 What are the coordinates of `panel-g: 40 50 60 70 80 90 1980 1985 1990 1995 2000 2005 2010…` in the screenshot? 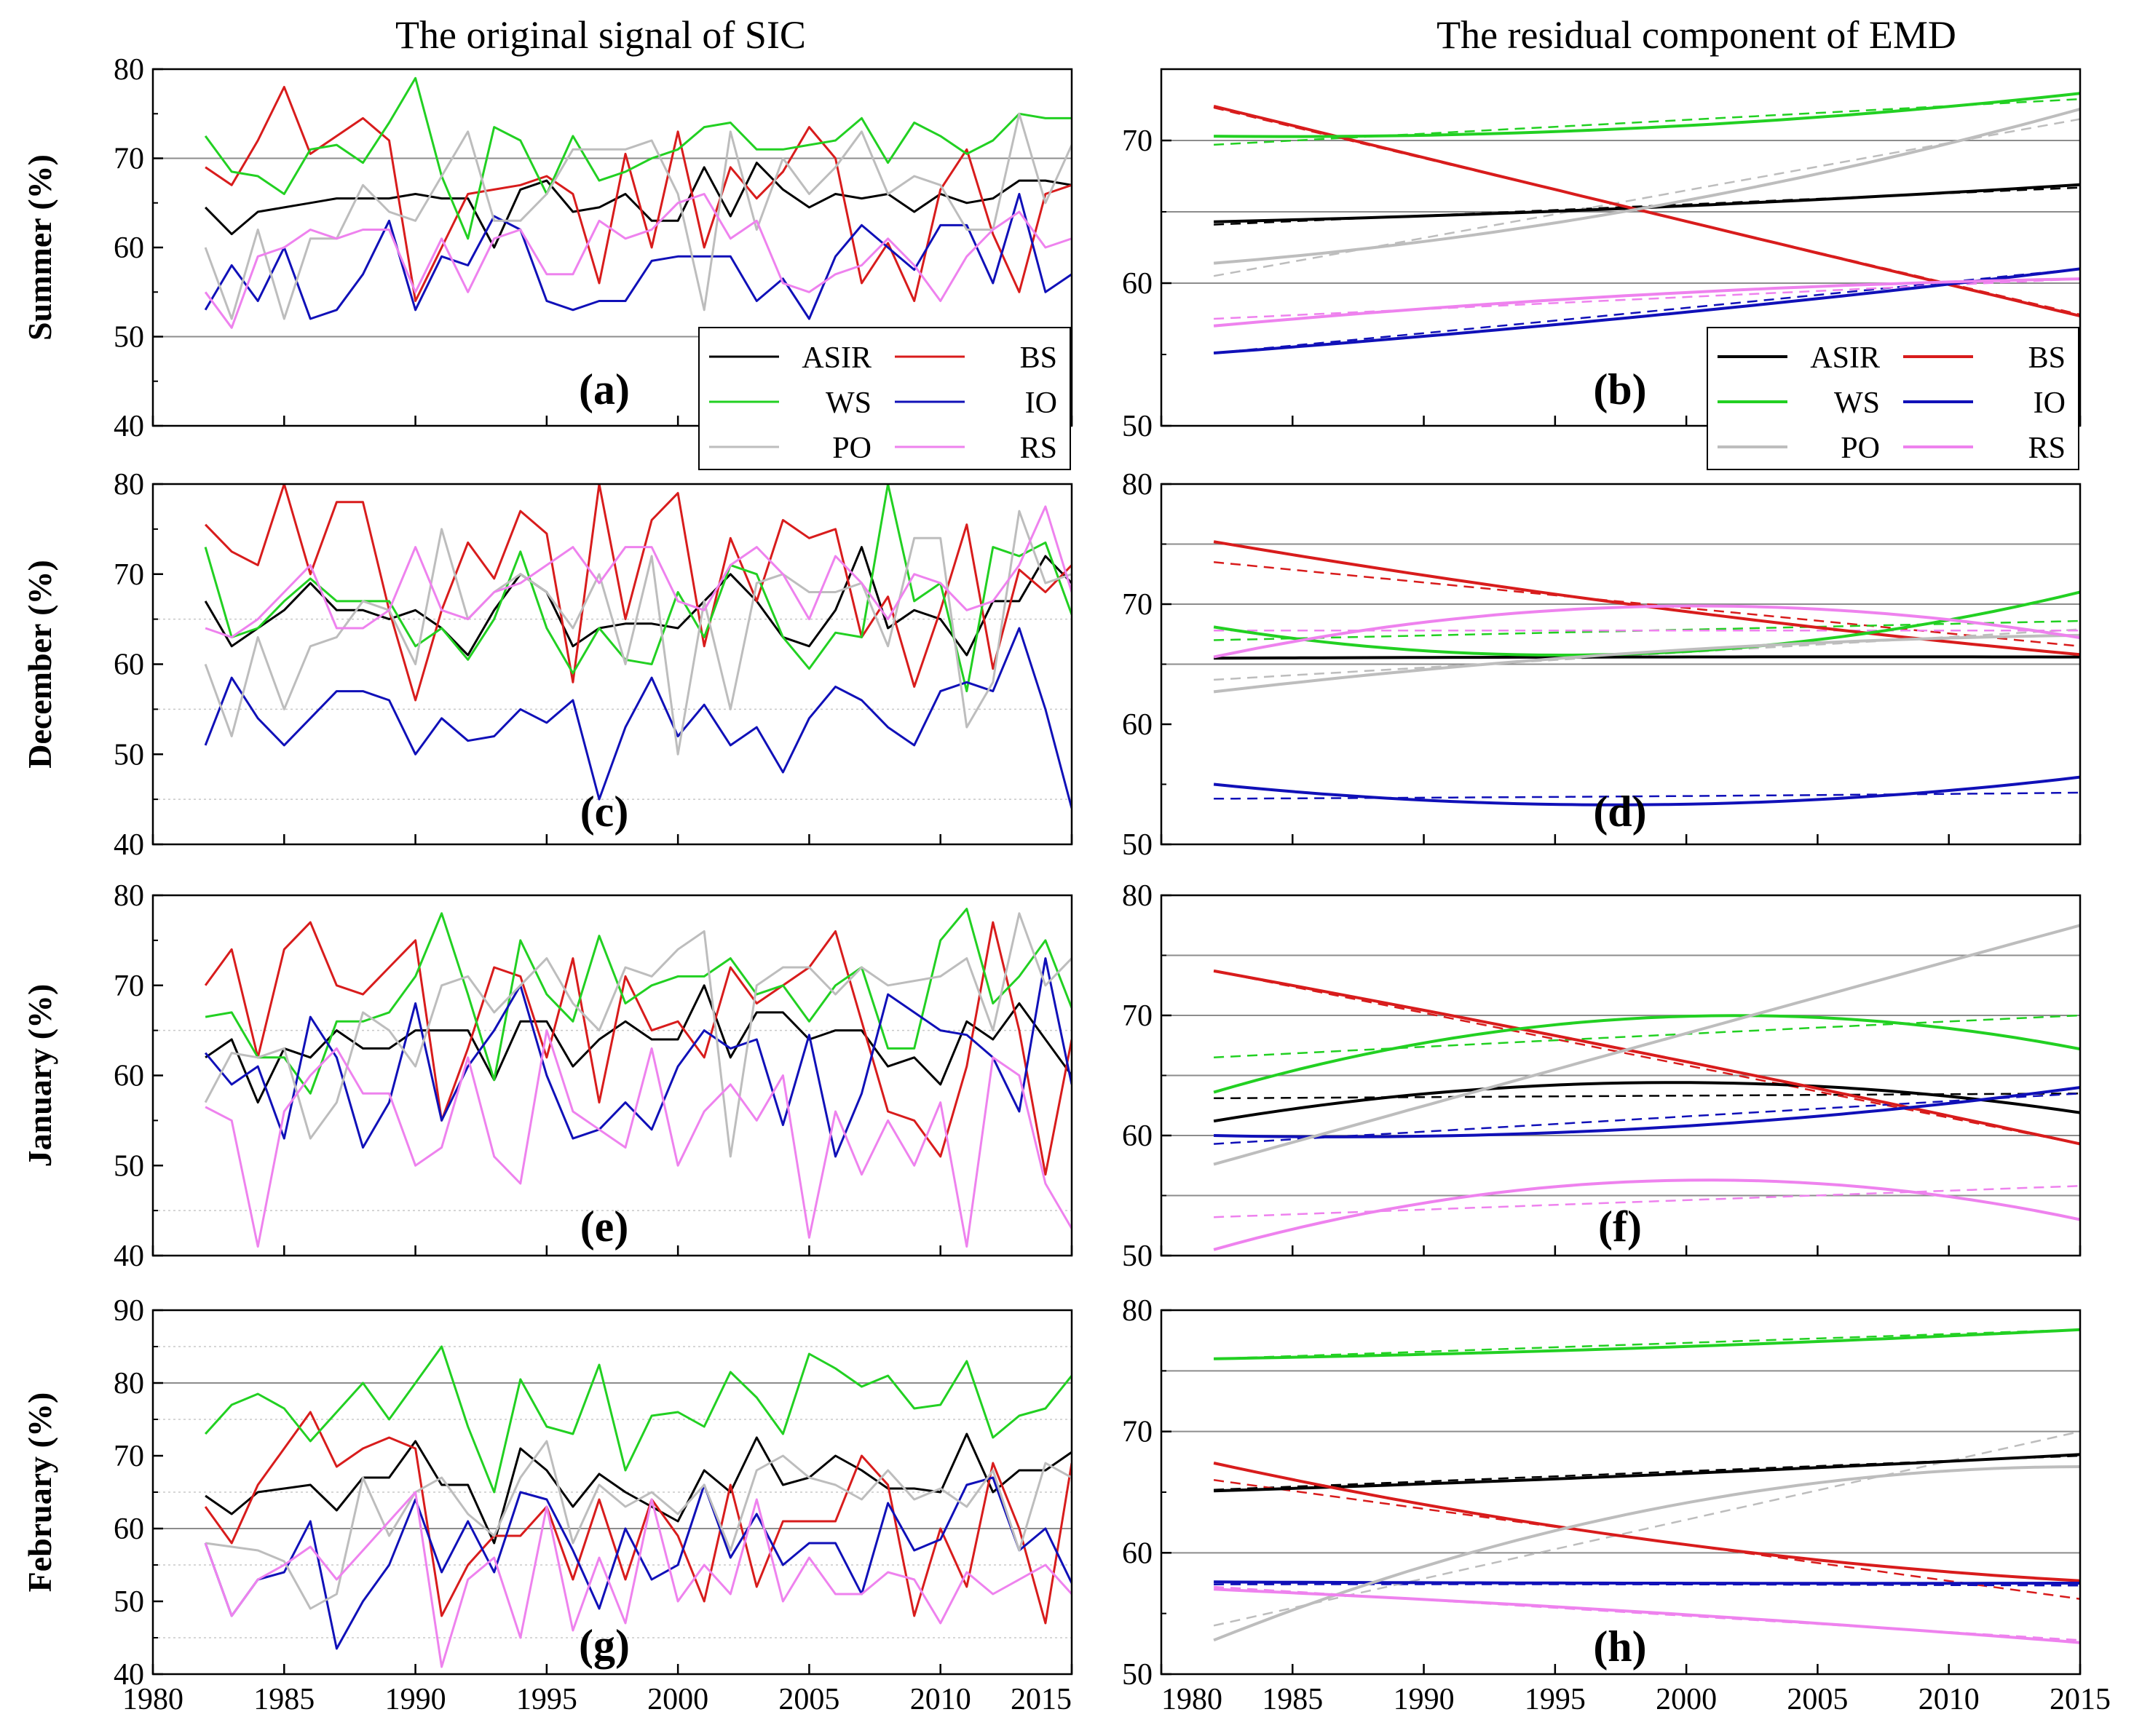 It's located at (547, 1505).